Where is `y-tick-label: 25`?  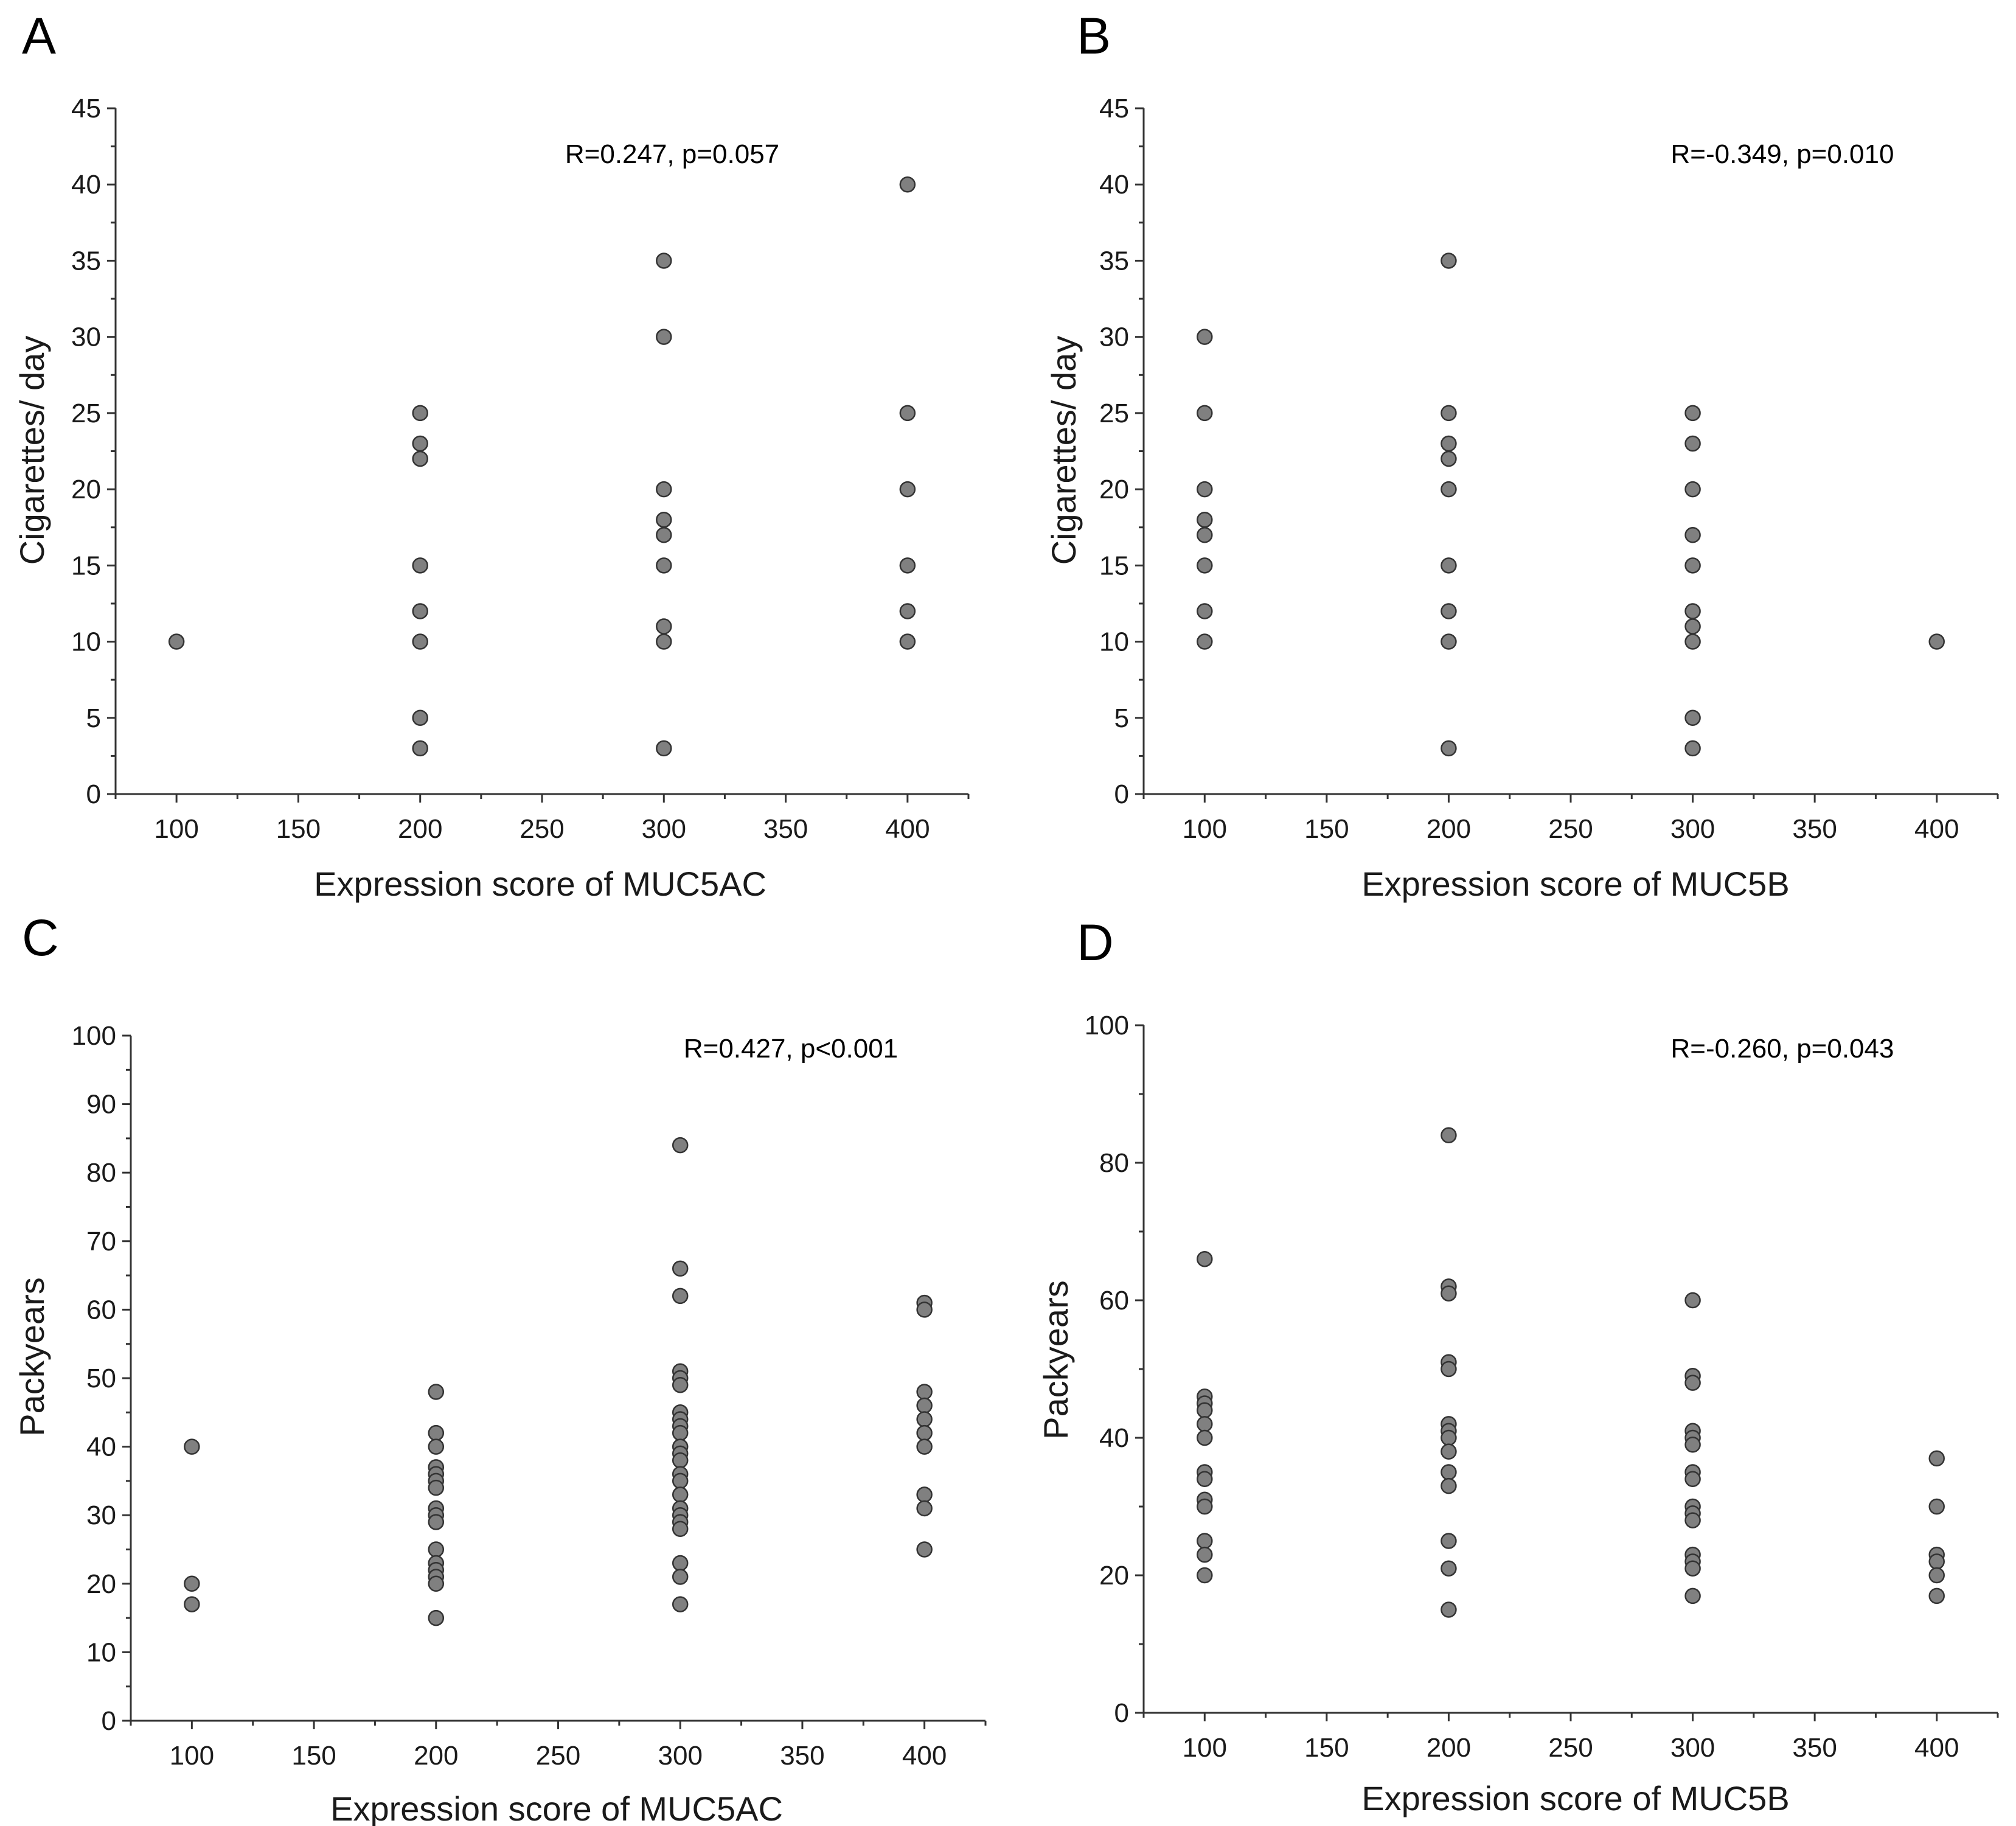 y-tick-label: 25 is located at coordinates (1114, 413).